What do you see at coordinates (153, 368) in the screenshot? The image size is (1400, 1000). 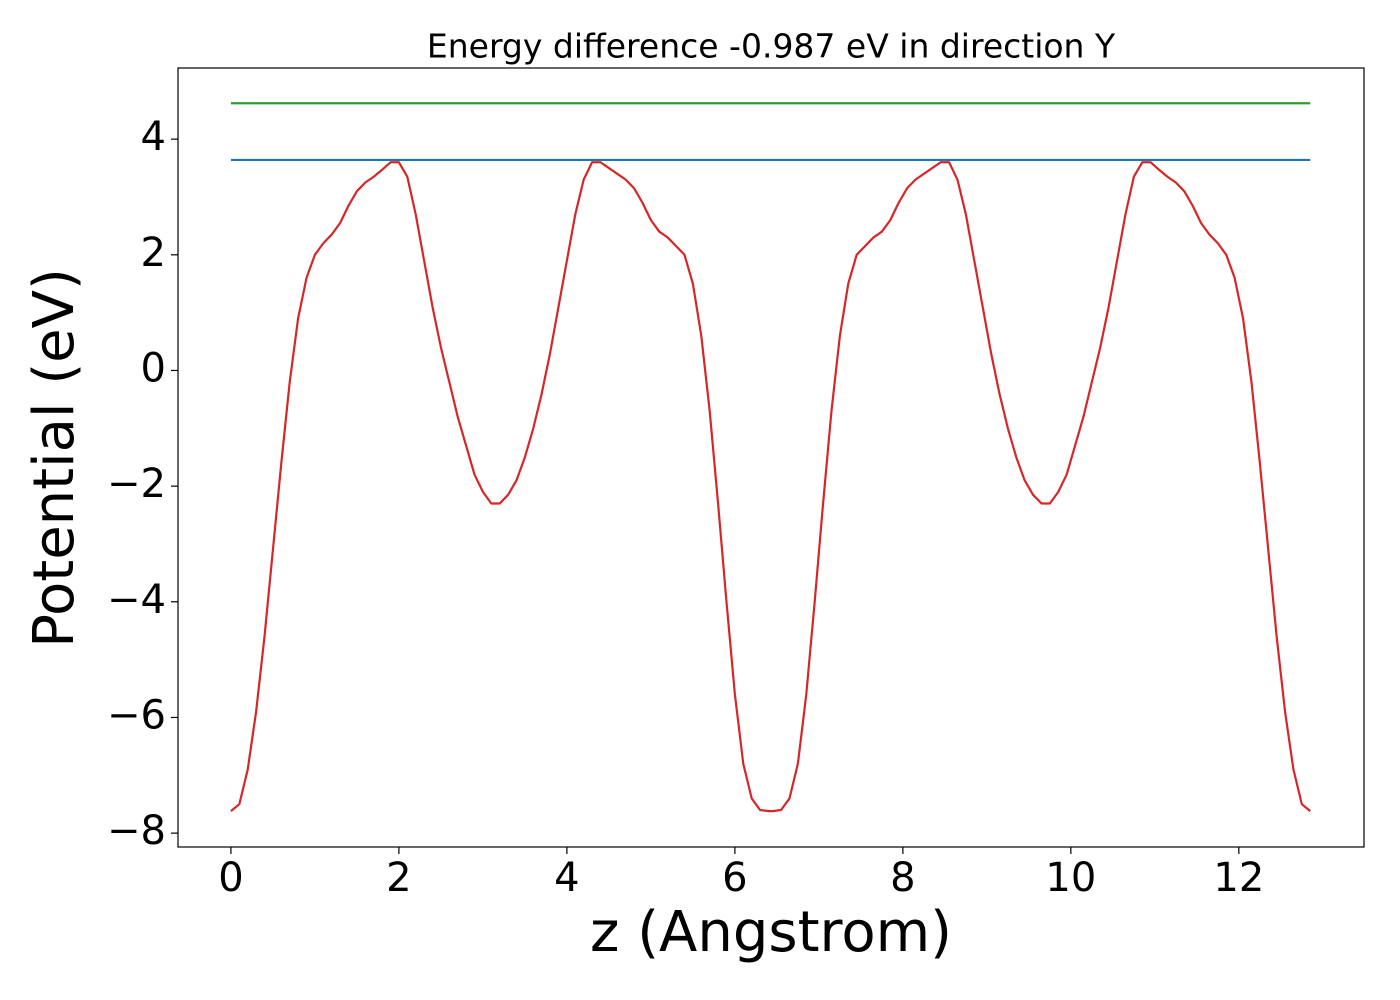 I see `y-tick-label: 0` at bounding box center [153, 368].